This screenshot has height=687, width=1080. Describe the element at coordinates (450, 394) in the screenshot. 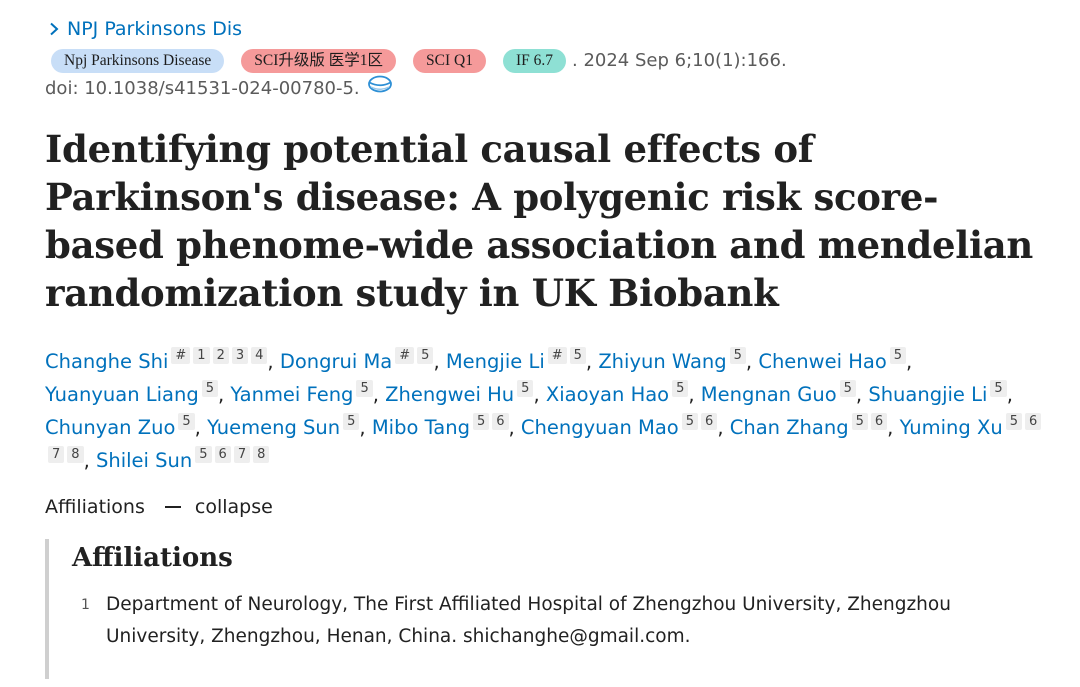

I see `author-link: Zhengwei Hu` at that location.